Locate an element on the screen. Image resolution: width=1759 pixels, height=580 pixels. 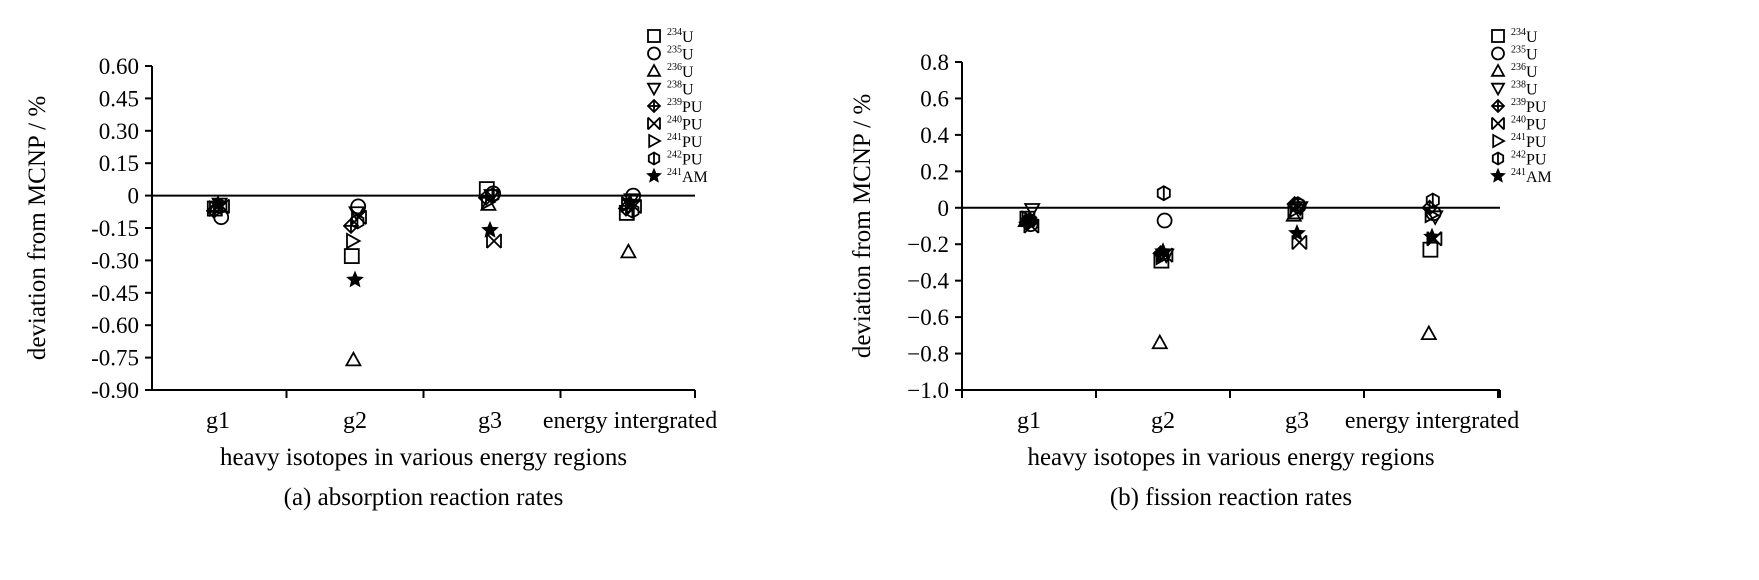
y-tick-label: 0.6 is located at coordinates (934, 98).